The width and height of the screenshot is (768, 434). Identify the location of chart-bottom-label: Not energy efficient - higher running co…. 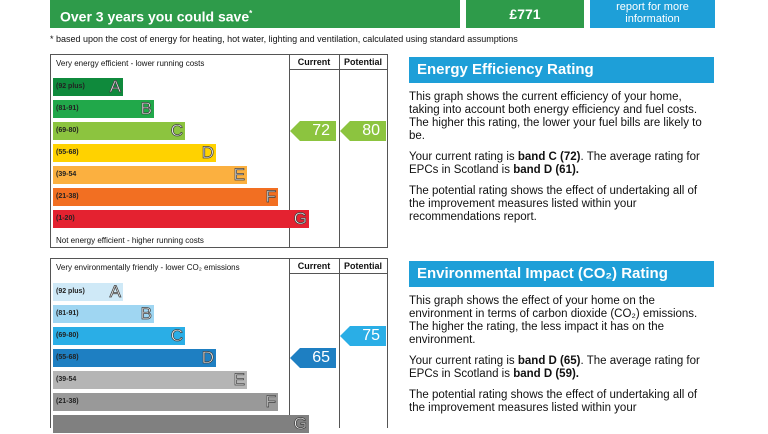
(130, 240).